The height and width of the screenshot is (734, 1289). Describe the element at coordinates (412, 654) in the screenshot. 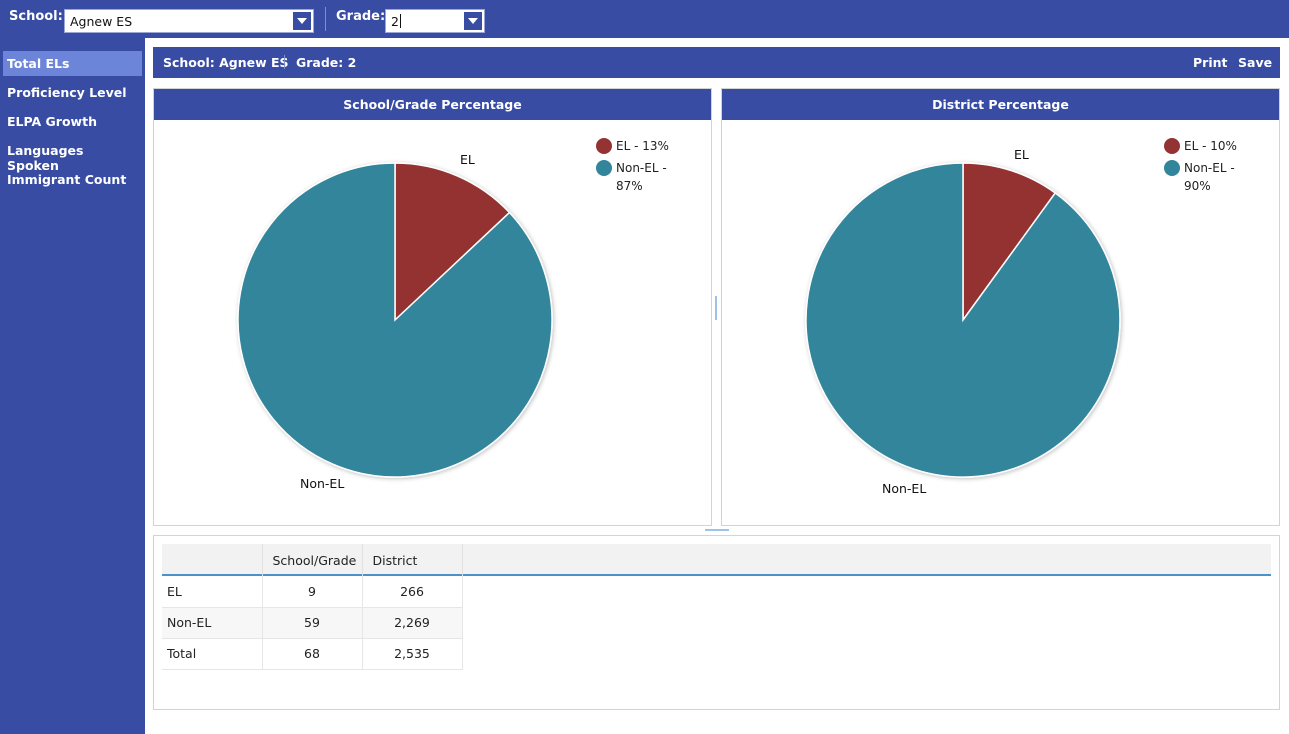

I see `table-cell: 2,535` at that location.